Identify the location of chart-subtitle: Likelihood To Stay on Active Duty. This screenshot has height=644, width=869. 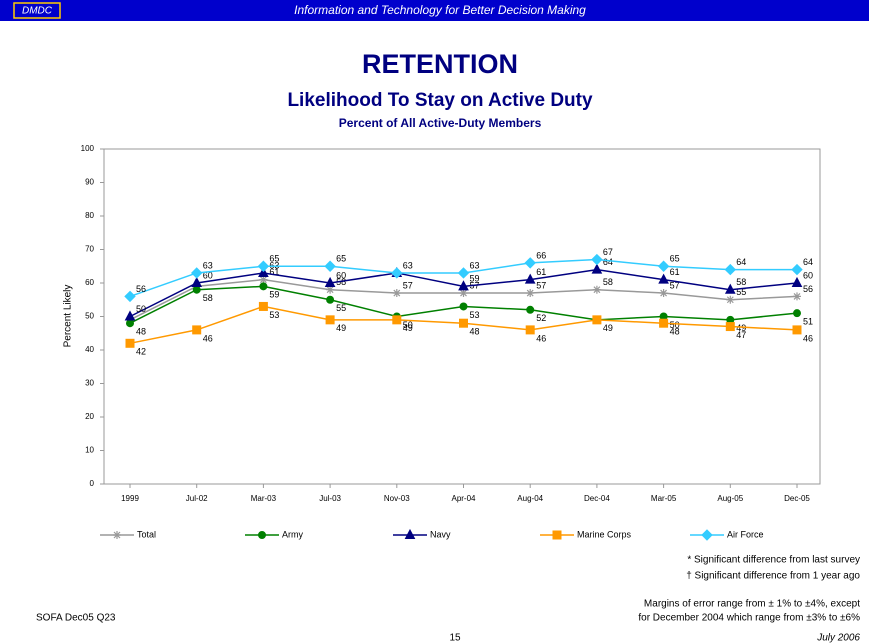
(440, 100).